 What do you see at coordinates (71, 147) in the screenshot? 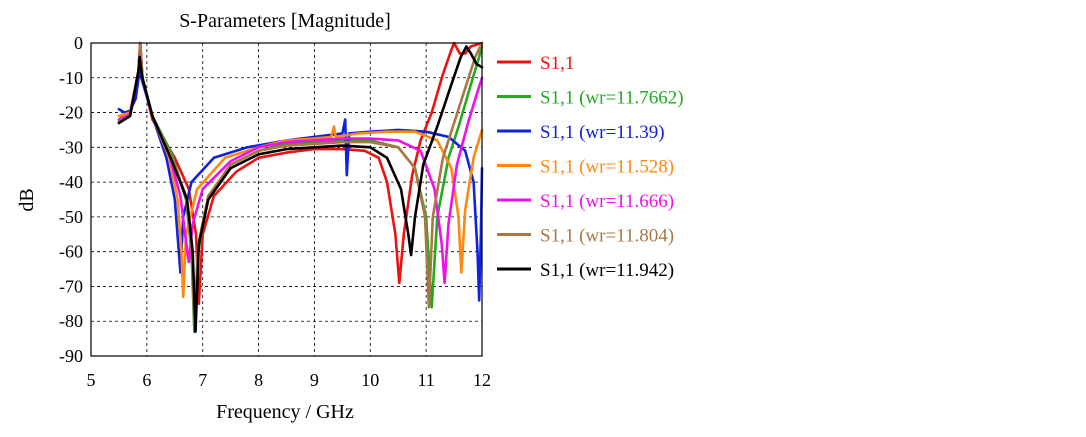
I see `y-tick-label: -30` at bounding box center [71, 147].